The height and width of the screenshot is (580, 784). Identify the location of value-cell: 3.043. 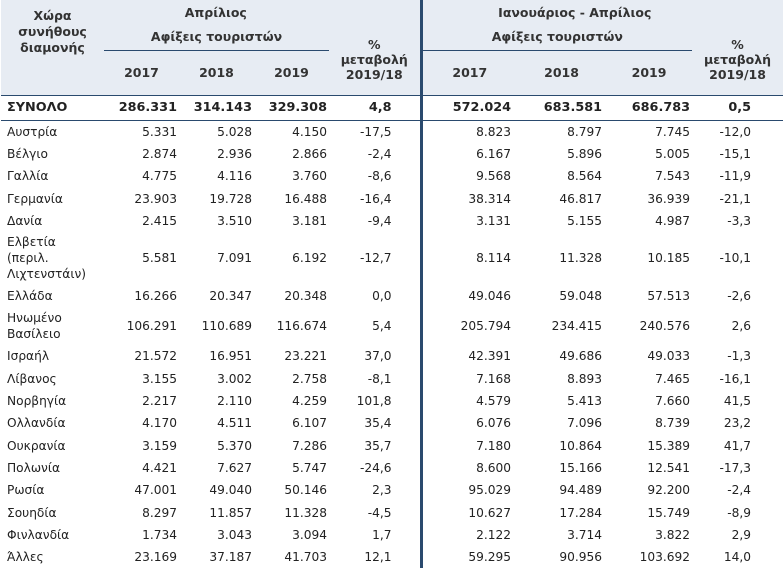
(234, 534).